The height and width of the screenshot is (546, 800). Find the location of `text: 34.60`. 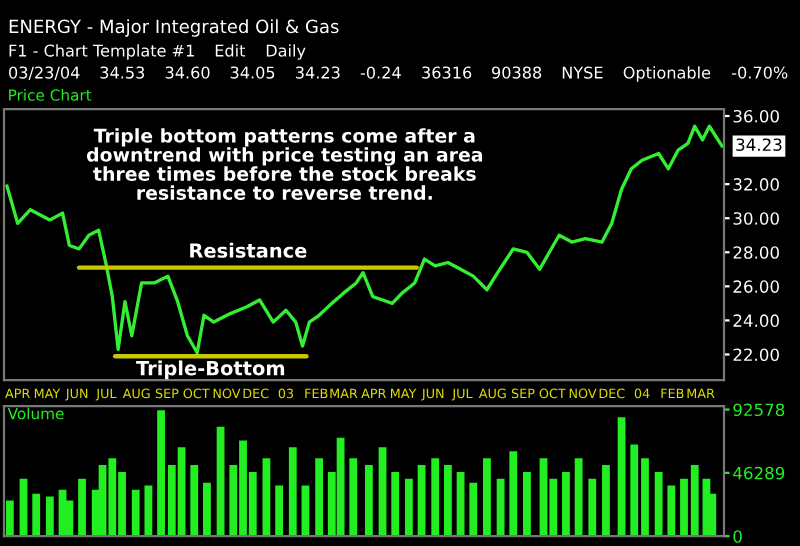

text: 34.60 is located at coordinates (187, 72).